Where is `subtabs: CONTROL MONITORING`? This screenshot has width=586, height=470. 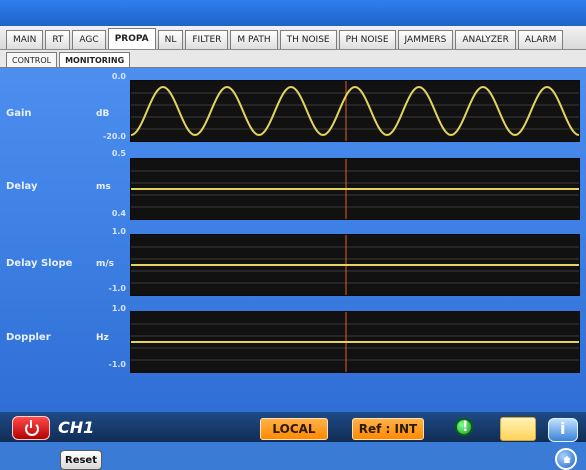
subtabs: CONTROL MONITORING is located at coordinates (293, 59).